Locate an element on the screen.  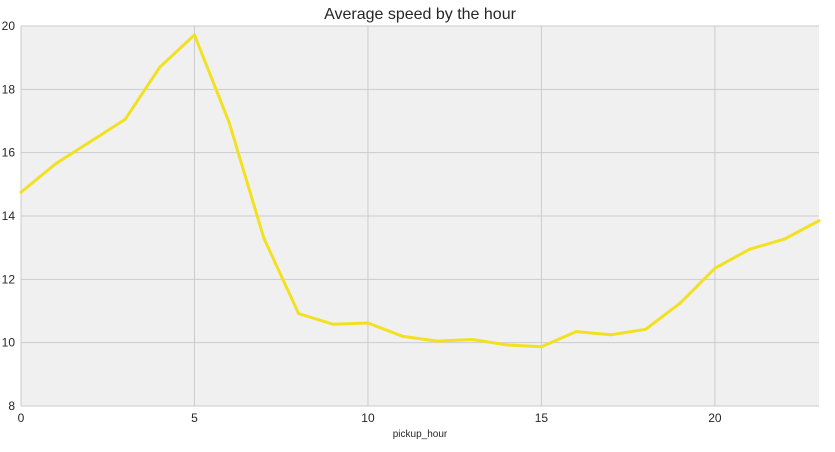
x-axis-label: pickup_hour is located at coordinates (420, 434).